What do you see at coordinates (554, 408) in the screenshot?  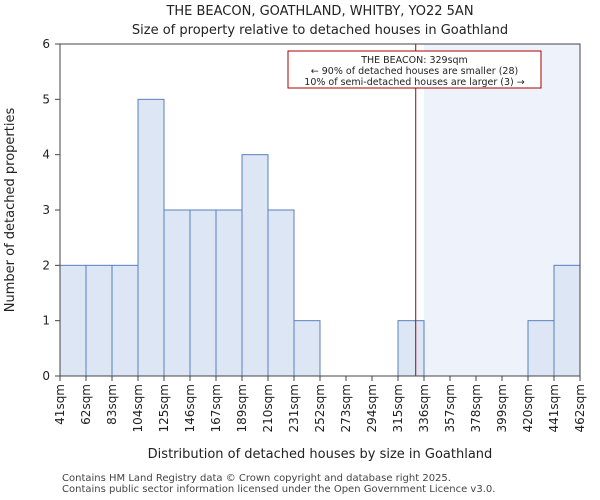 I see `x-tick-label: 441sqm` at bounding box center [554, 408].